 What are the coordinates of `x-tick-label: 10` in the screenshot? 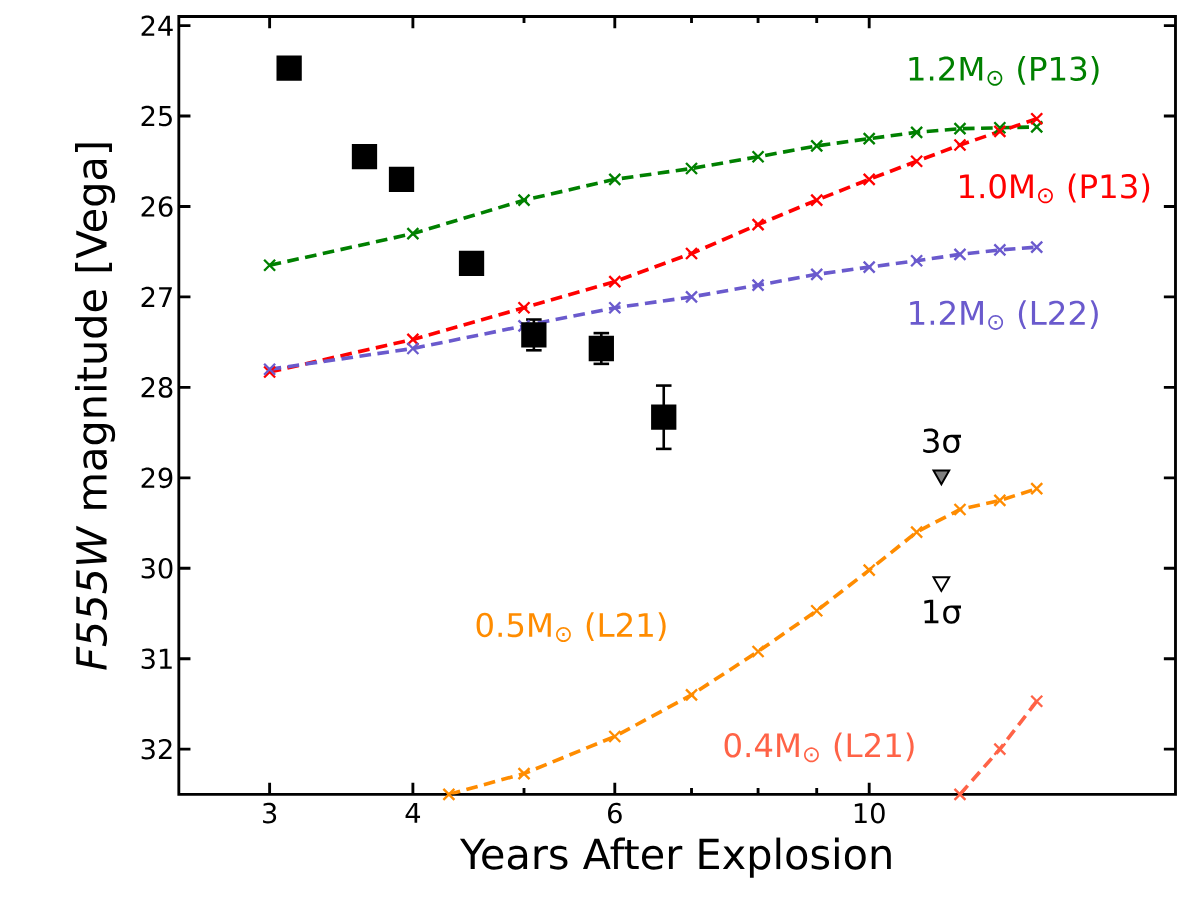 It's located at (869, 813).